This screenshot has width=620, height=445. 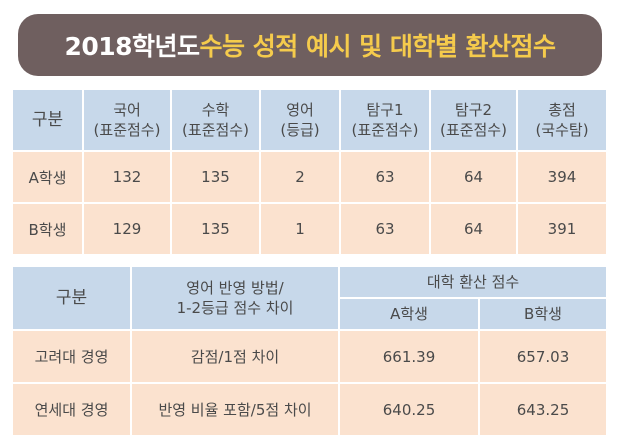 I want to click on total-score: 391, so click(x=562, y=228).